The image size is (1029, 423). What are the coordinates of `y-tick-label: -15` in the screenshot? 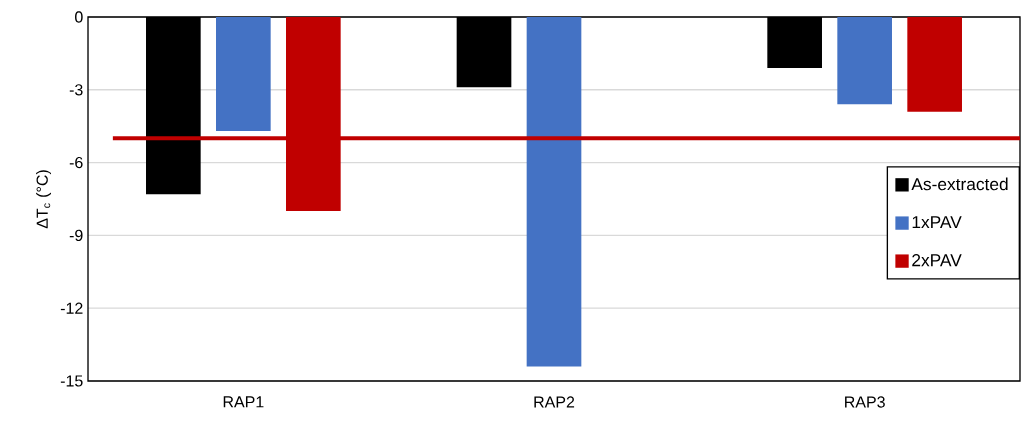 It's located at (71, 381).